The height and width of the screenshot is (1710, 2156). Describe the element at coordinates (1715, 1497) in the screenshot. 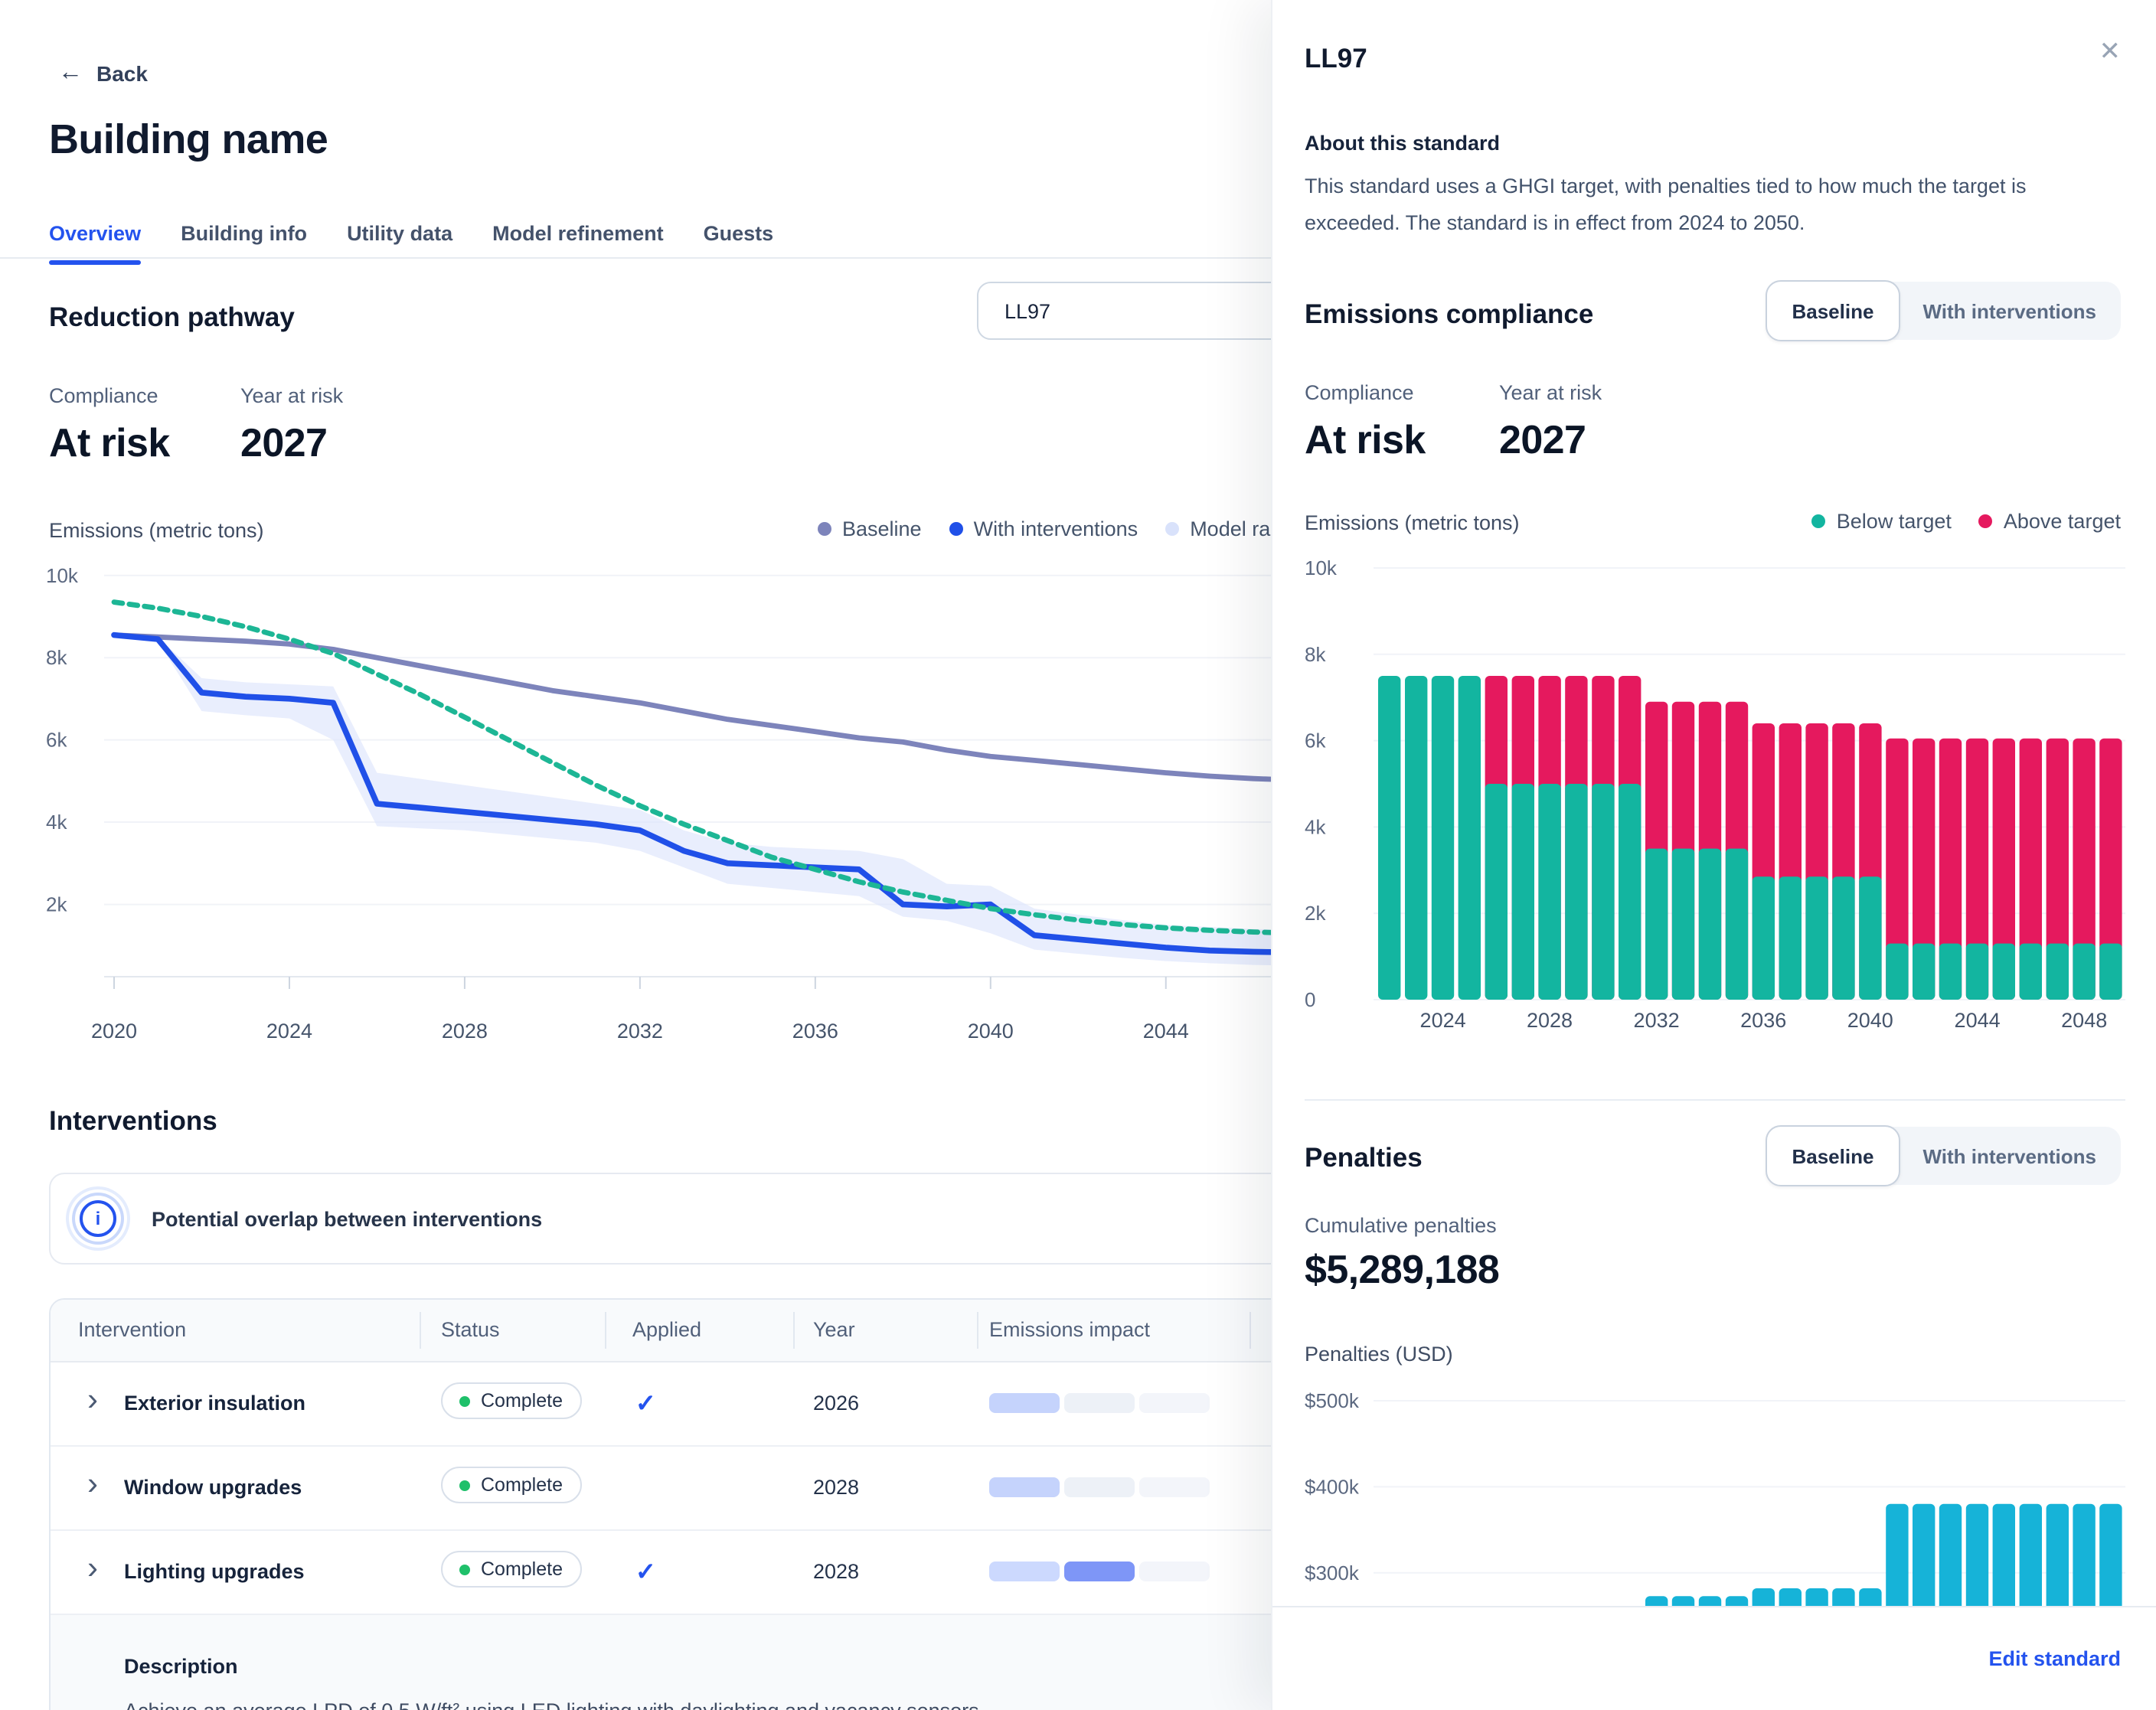

I see `penalties-chart: $500k $400k $300k` at that location.